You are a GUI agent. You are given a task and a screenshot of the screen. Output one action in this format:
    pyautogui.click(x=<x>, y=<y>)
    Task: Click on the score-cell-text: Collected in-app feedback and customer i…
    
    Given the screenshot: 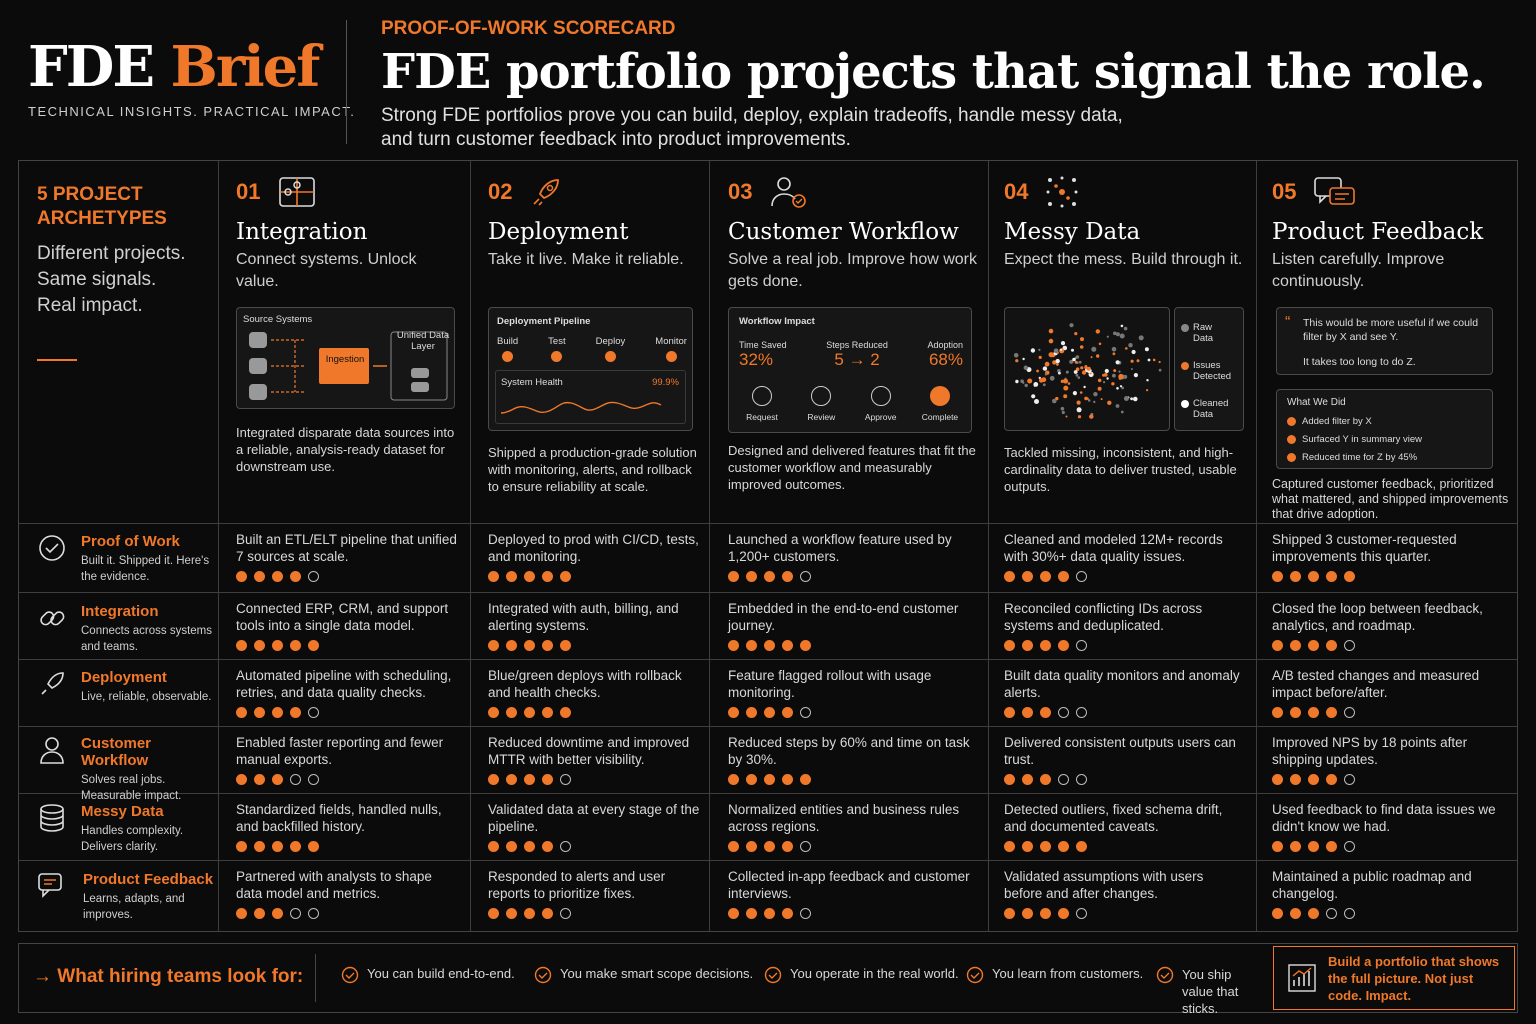 What is the action you would take?
    pyautogui.click(x=849, y=885)
    